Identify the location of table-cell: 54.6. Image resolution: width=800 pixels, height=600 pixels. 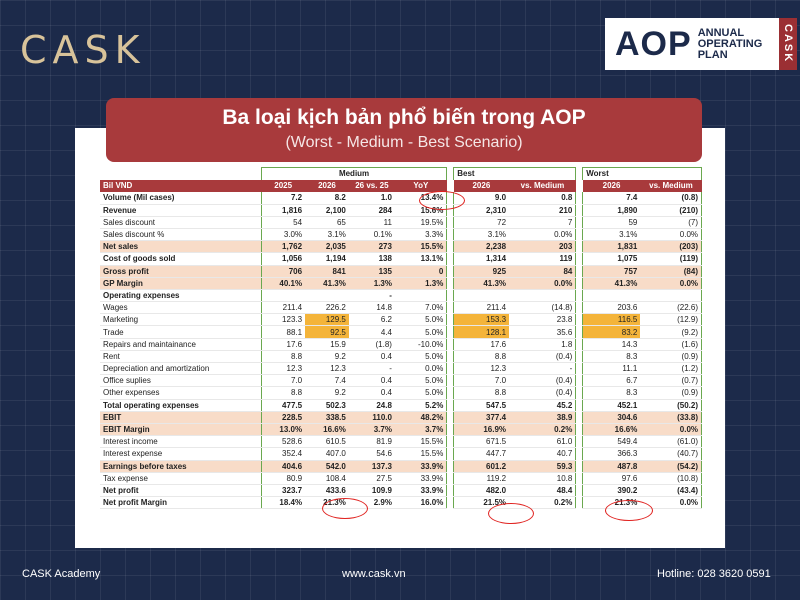
(371, 454).